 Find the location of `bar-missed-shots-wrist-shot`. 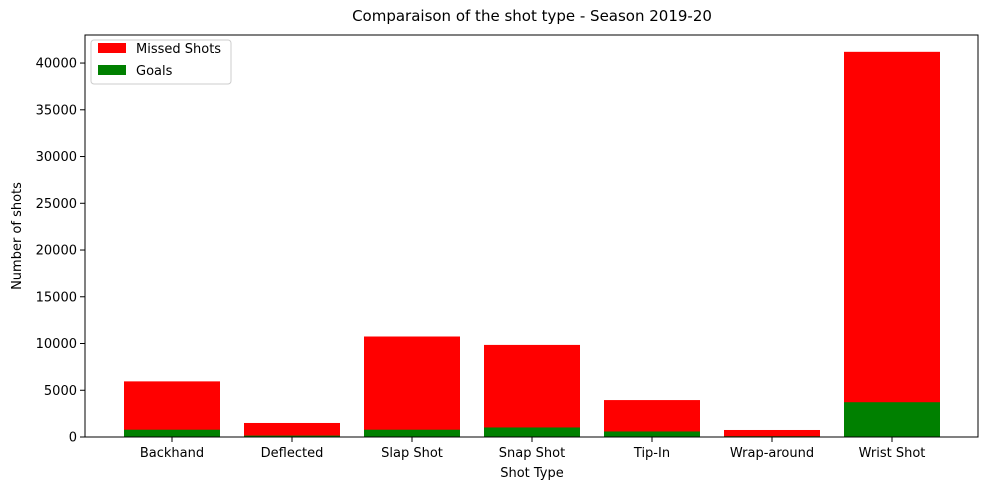

bar-missed-shots-wrist-shot is located at coordinates (892, 244).